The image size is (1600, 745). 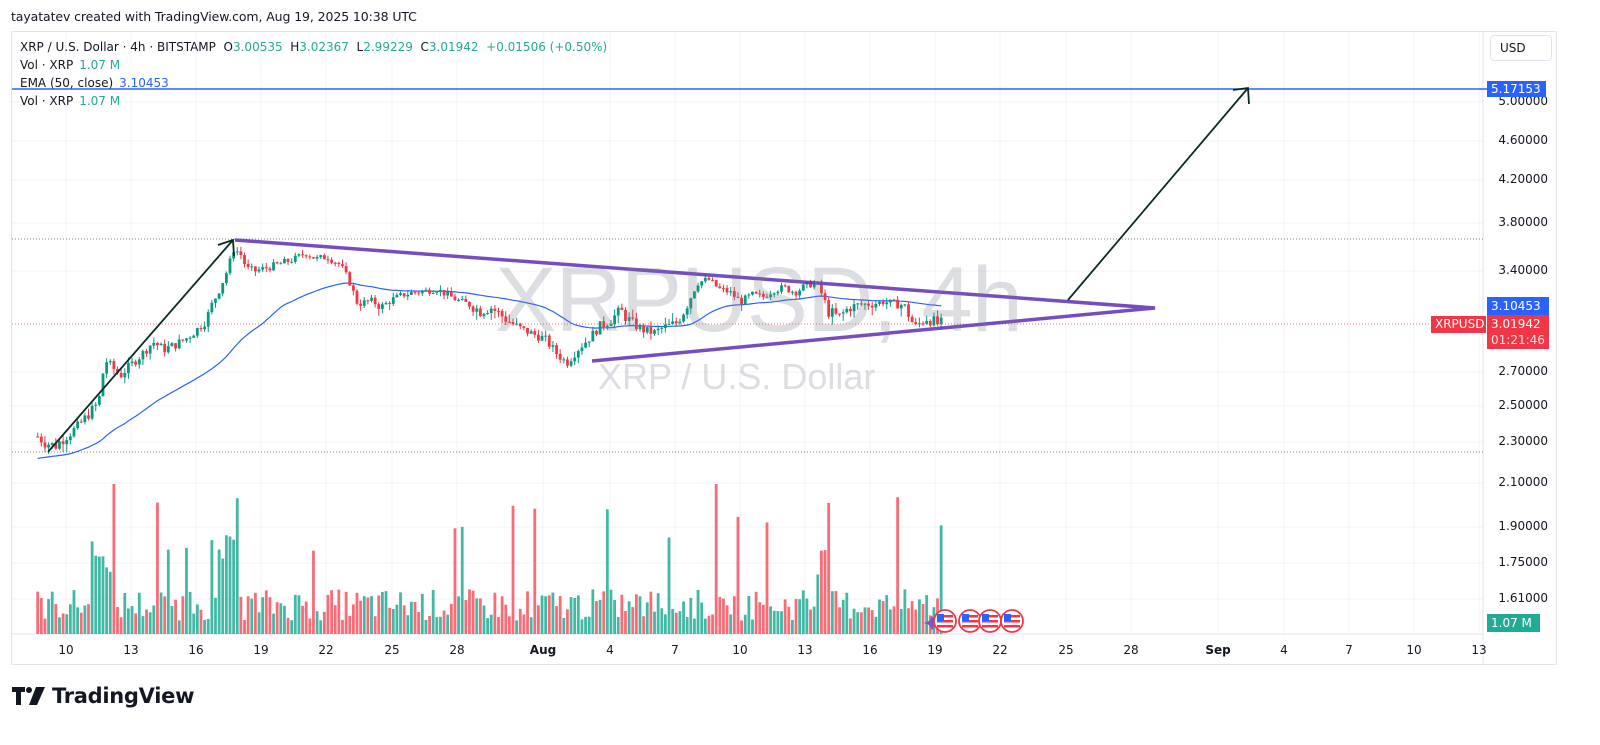 I want to click on legend-volume-row-2: Vol · XRP 1.07 M, so click(x=313, y=101).